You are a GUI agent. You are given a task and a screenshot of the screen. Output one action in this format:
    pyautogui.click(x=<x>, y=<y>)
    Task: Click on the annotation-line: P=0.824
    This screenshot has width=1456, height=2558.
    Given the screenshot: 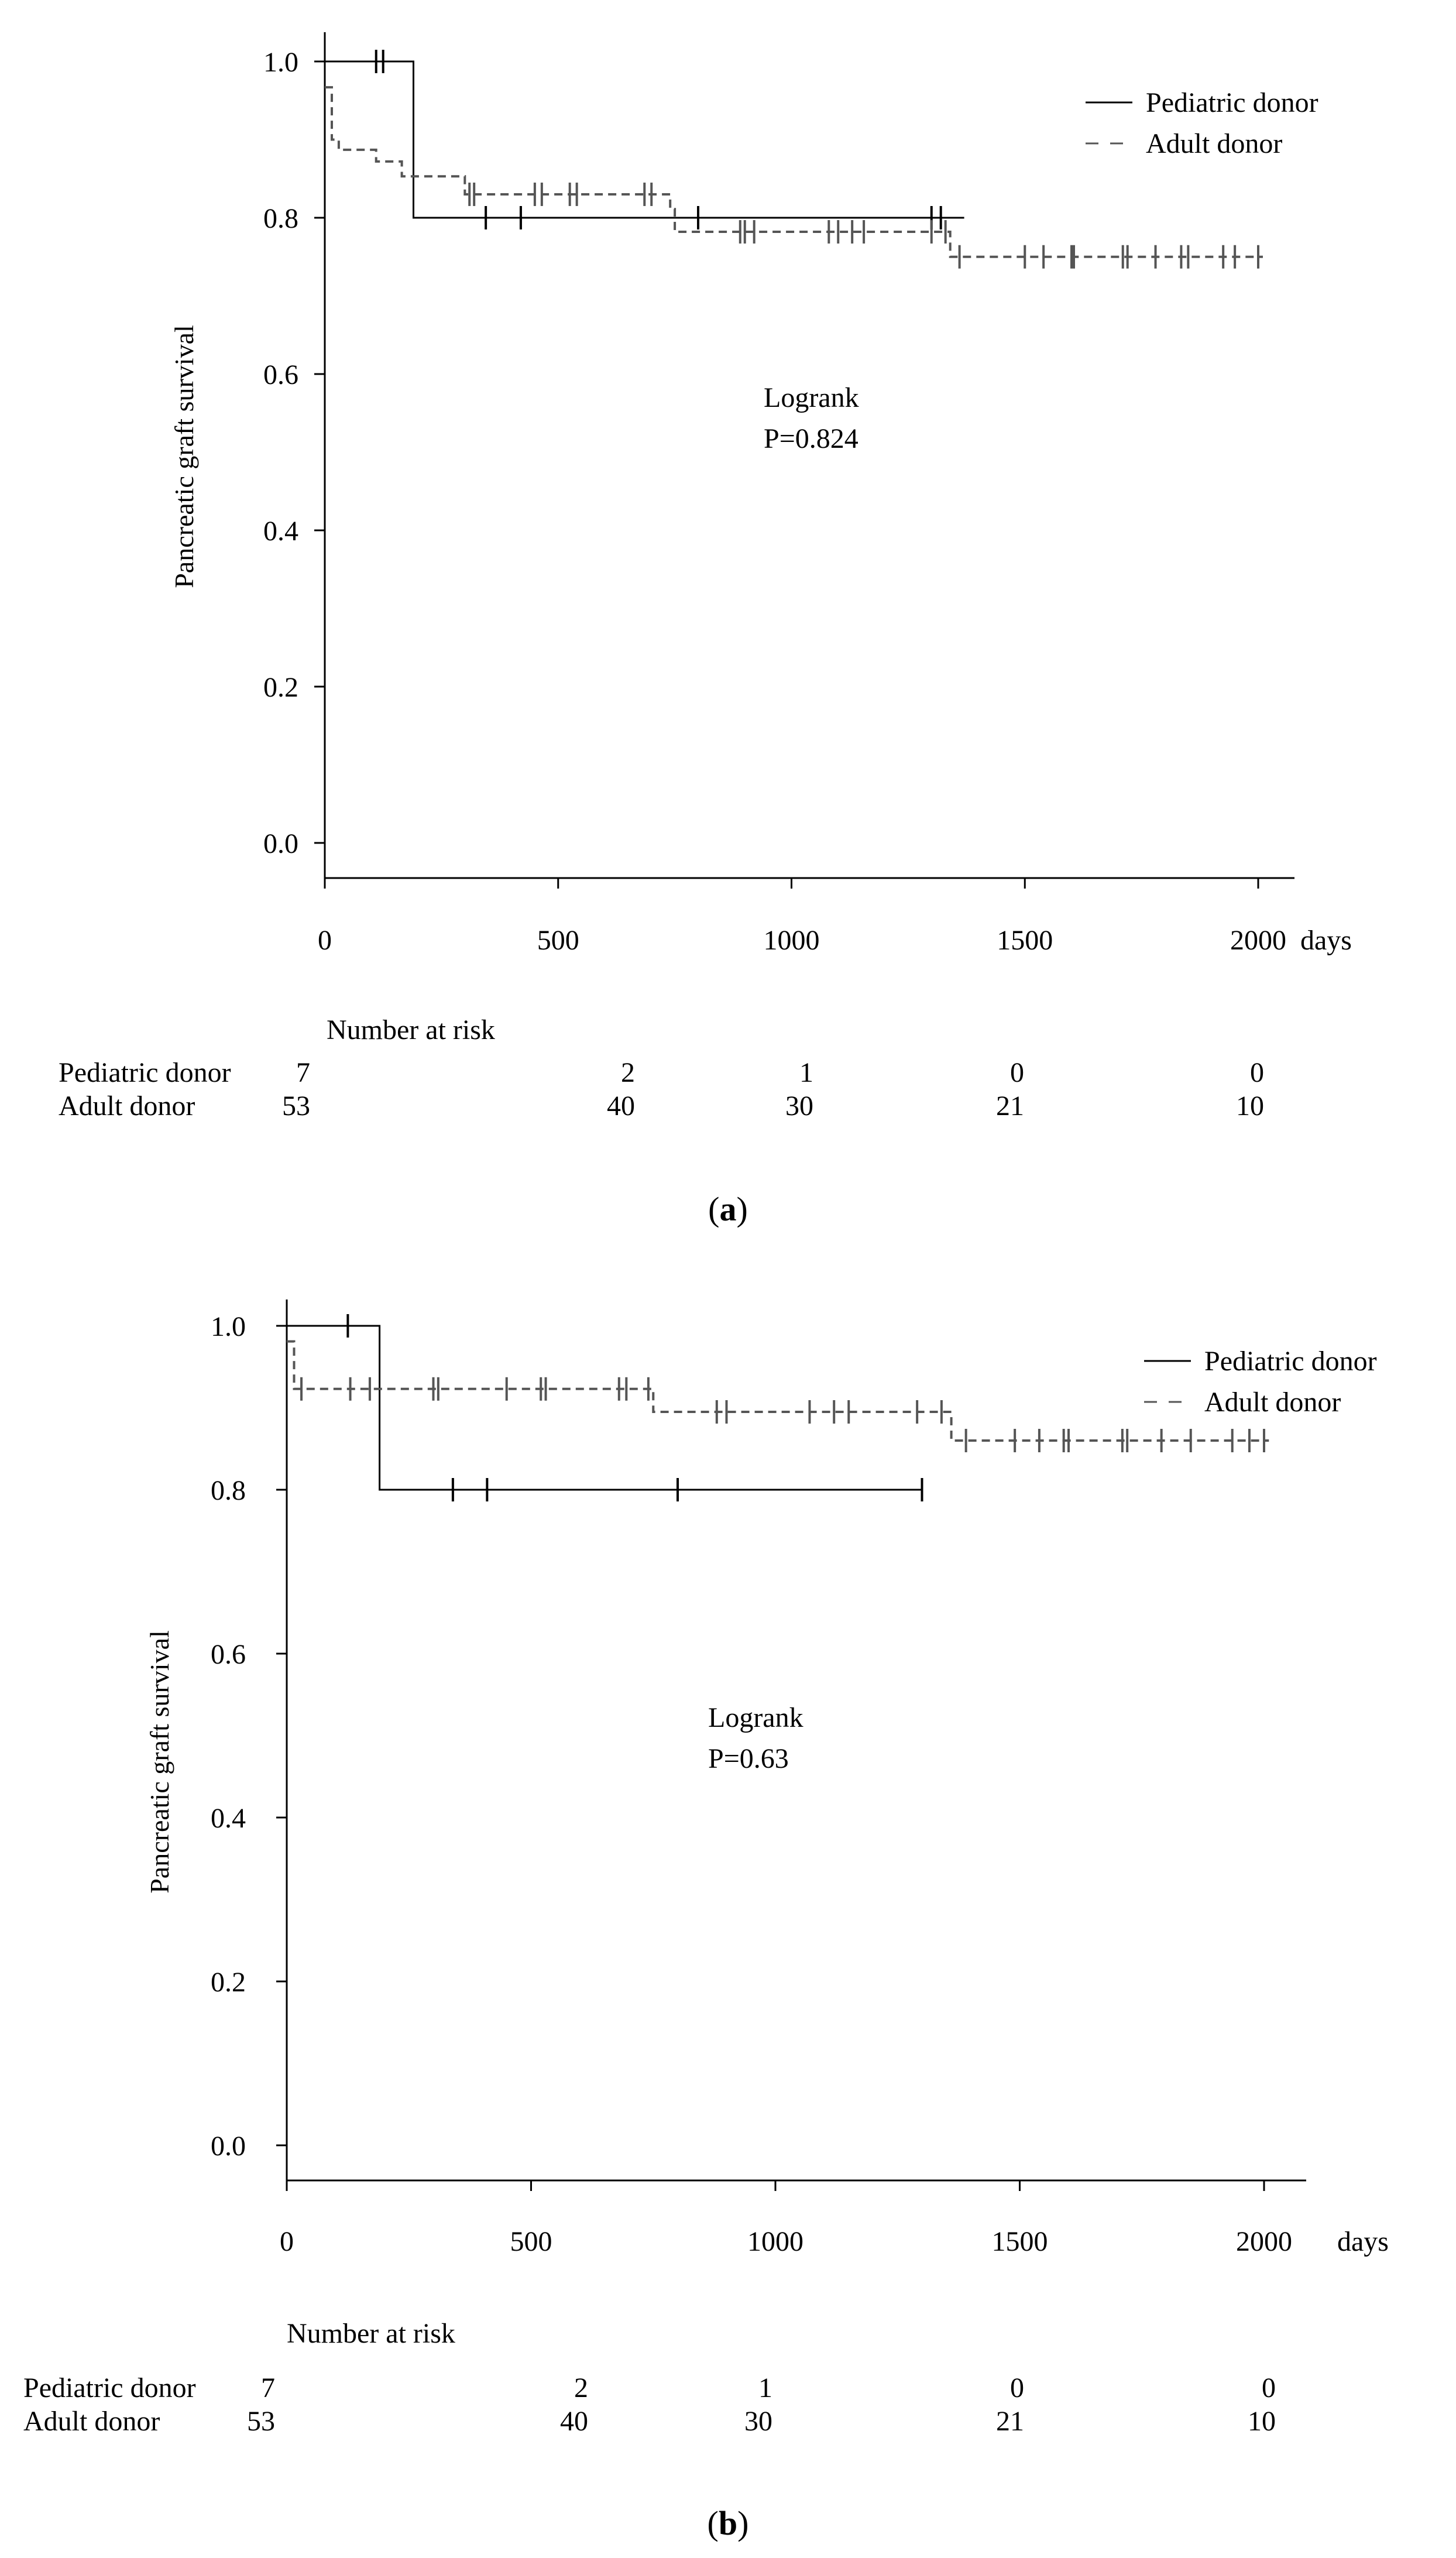 What is the action you would take?
    pyautogui.click(x=812, y=438)
    